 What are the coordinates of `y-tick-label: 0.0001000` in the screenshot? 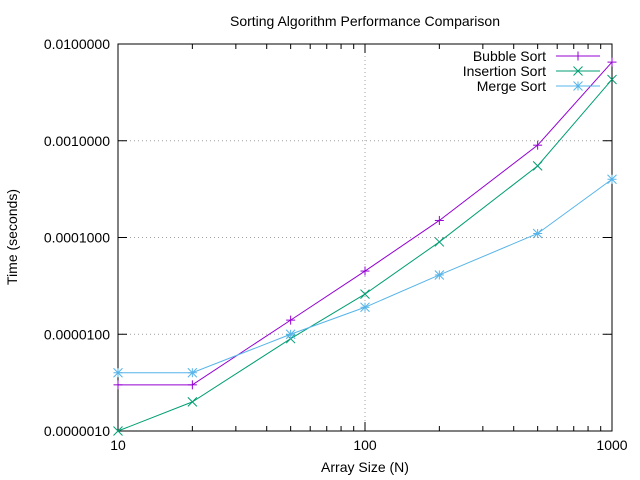 It's located at (77, 238).